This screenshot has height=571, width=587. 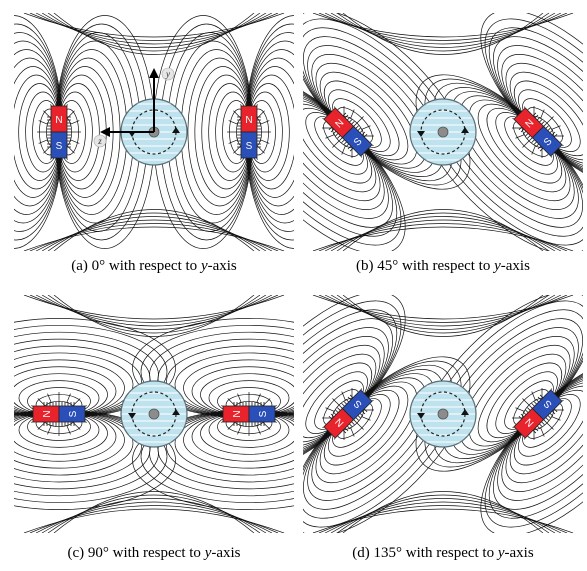 What do you see at coordinates (154, 266) in the screenshot?
I see `caption-a: (a) 0° with respect to y-axis` at bounding box center [154, 266].